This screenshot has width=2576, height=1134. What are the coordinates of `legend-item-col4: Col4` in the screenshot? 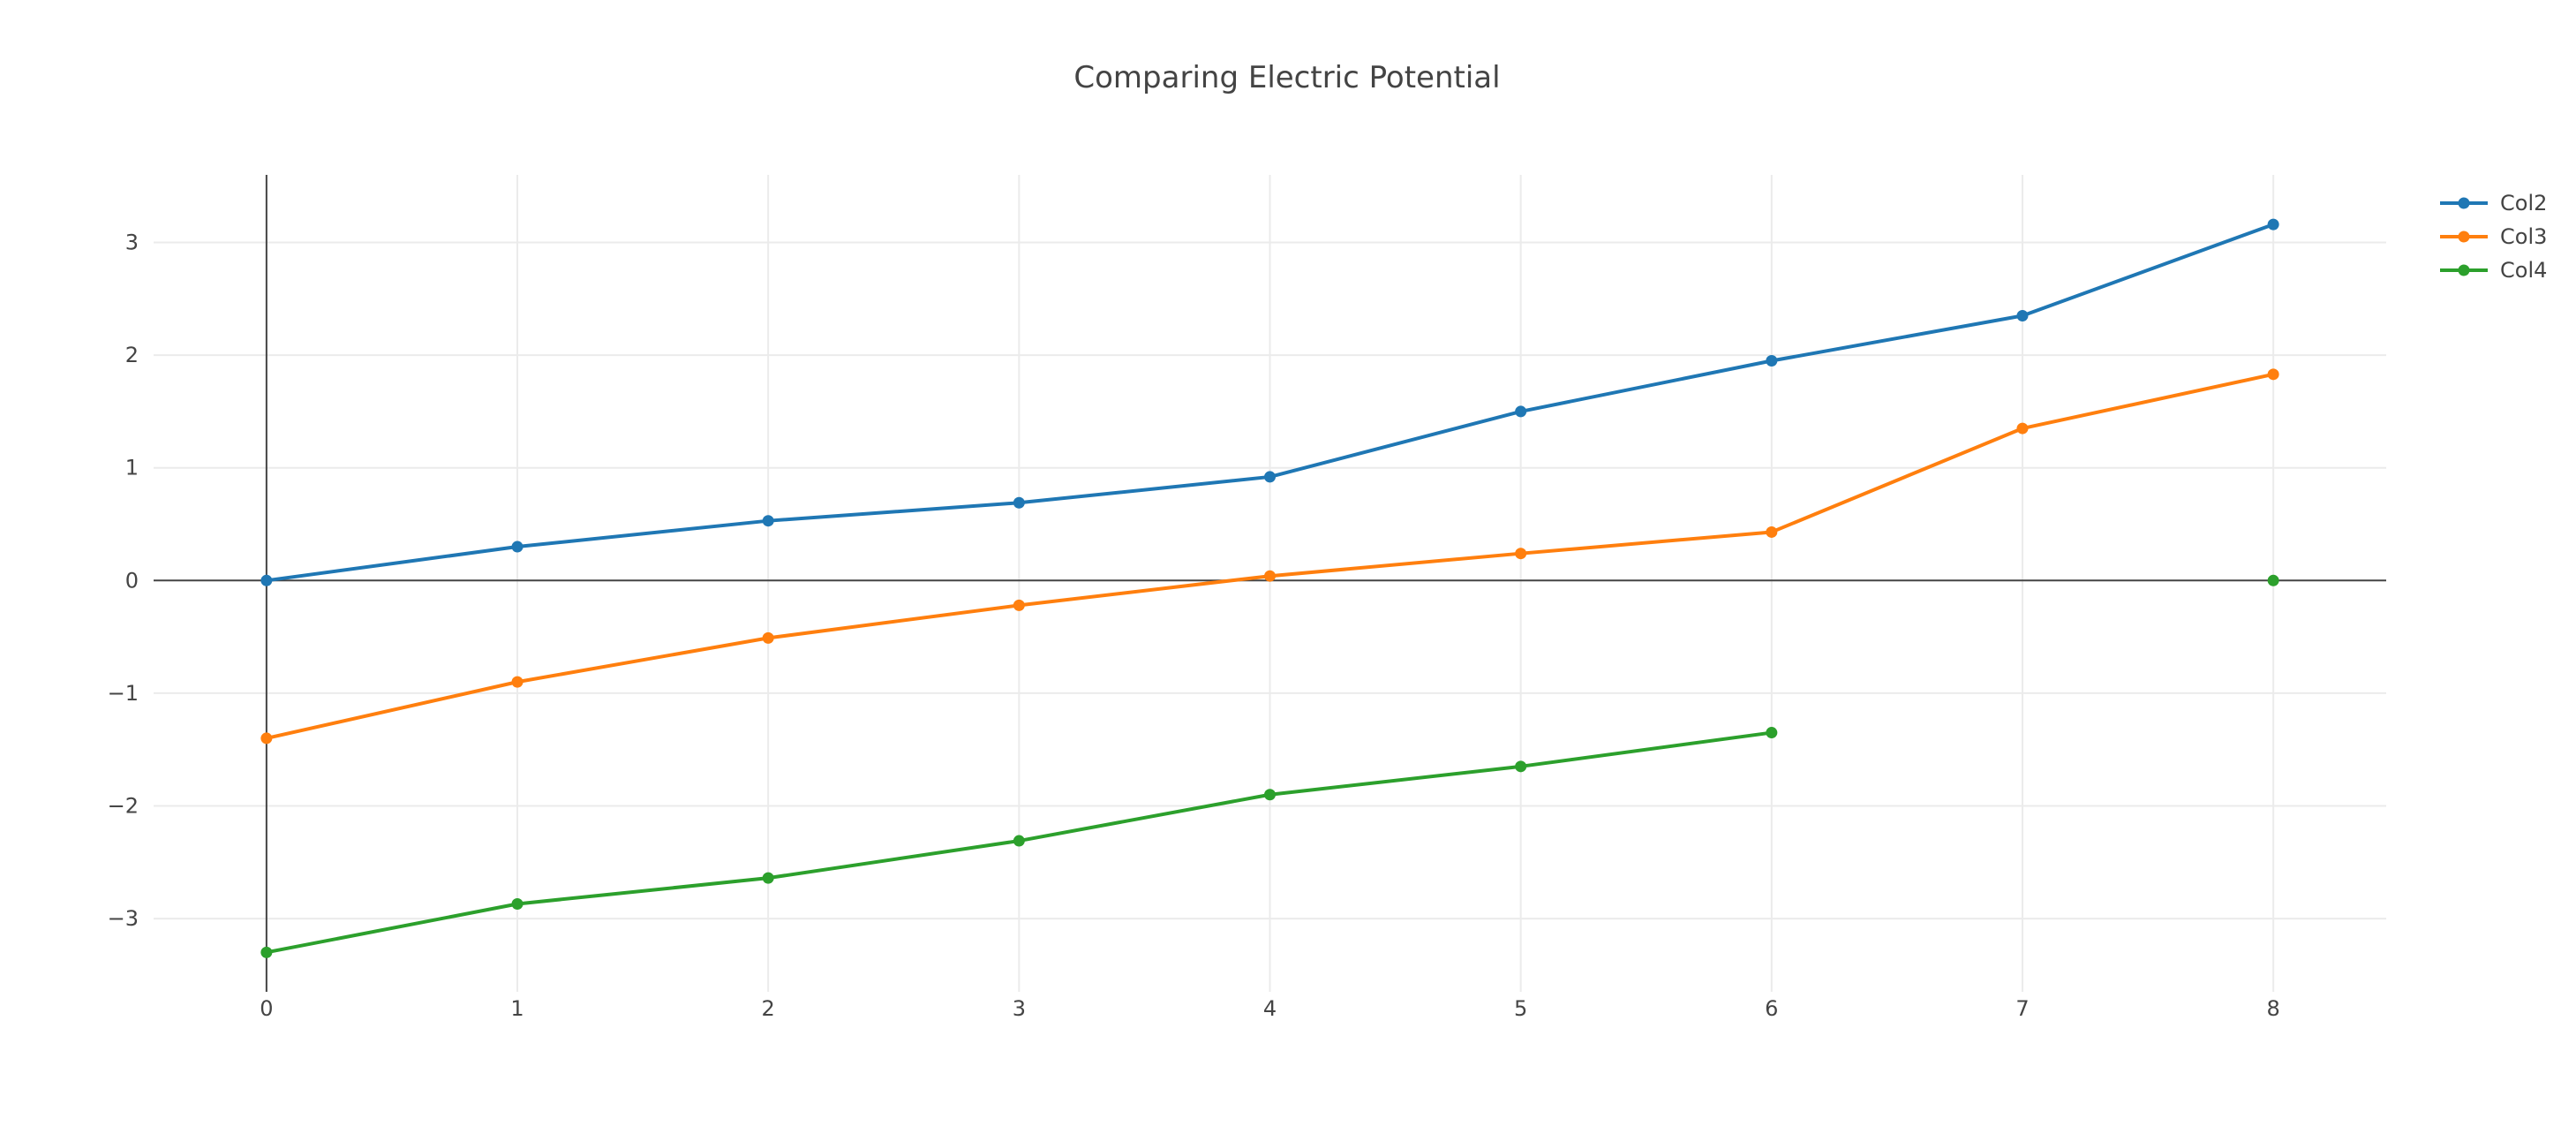 It's located at (2494, 270).